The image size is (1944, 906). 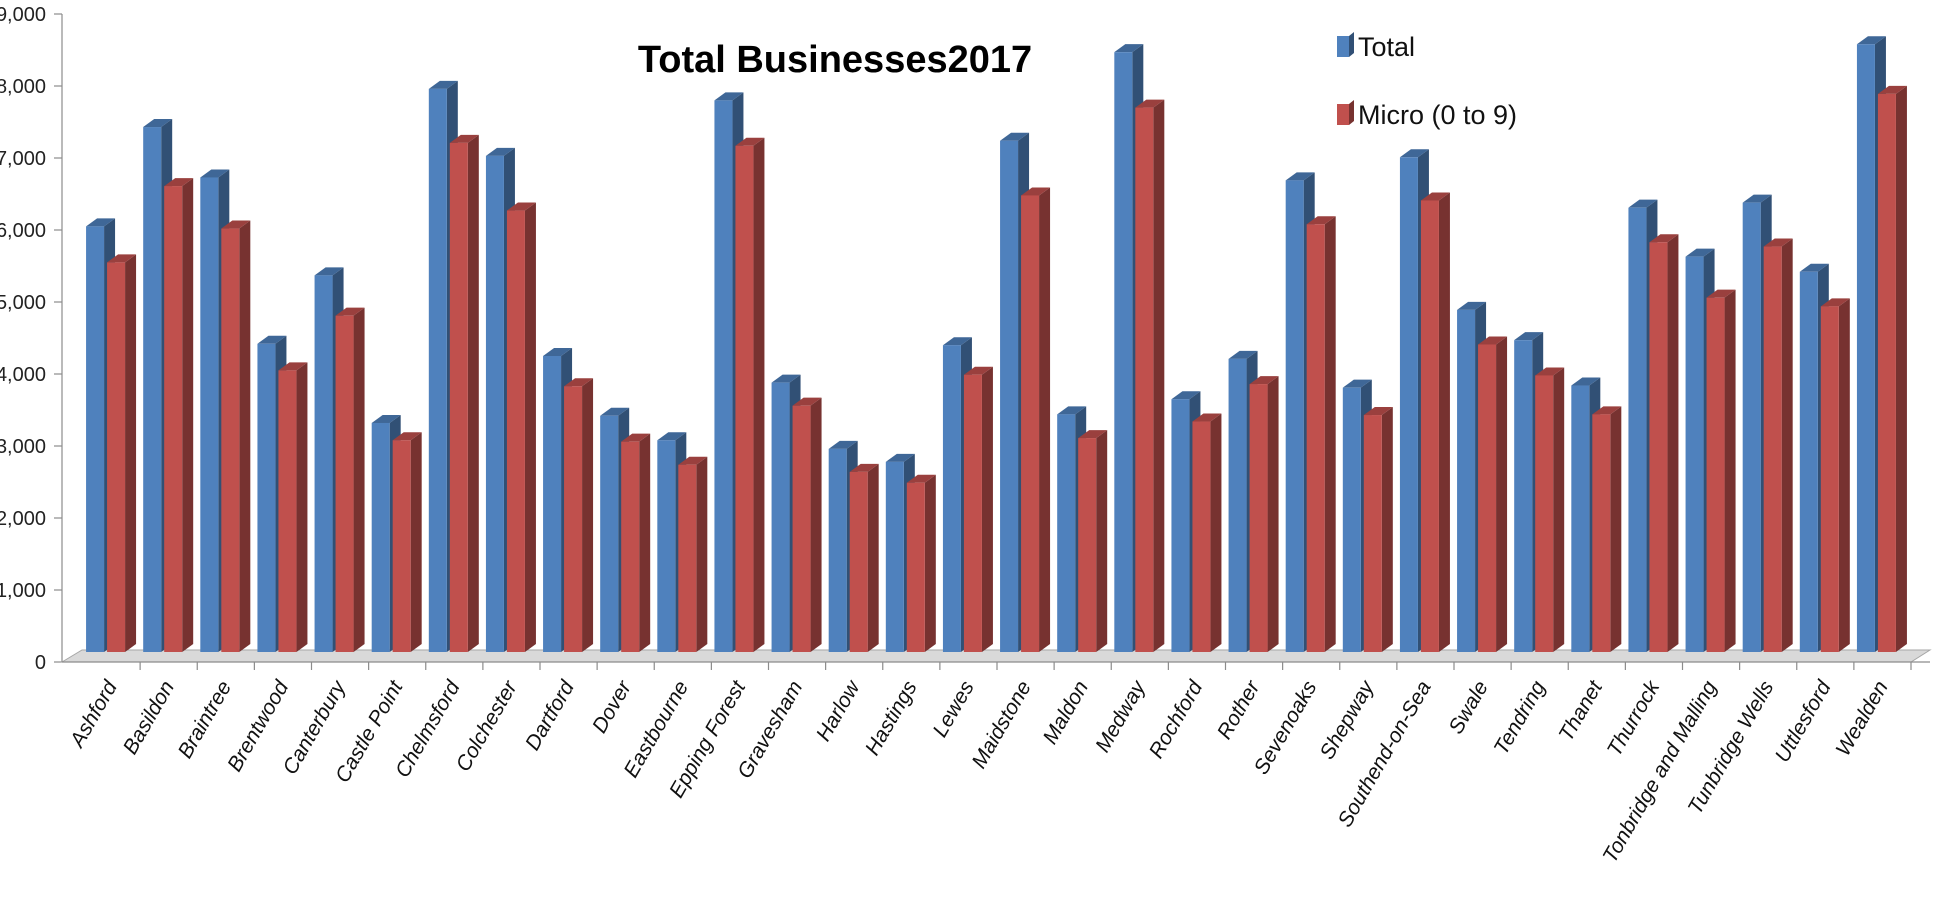 I want to click on legend-item-total: Total, so click(x=1376, y=47).